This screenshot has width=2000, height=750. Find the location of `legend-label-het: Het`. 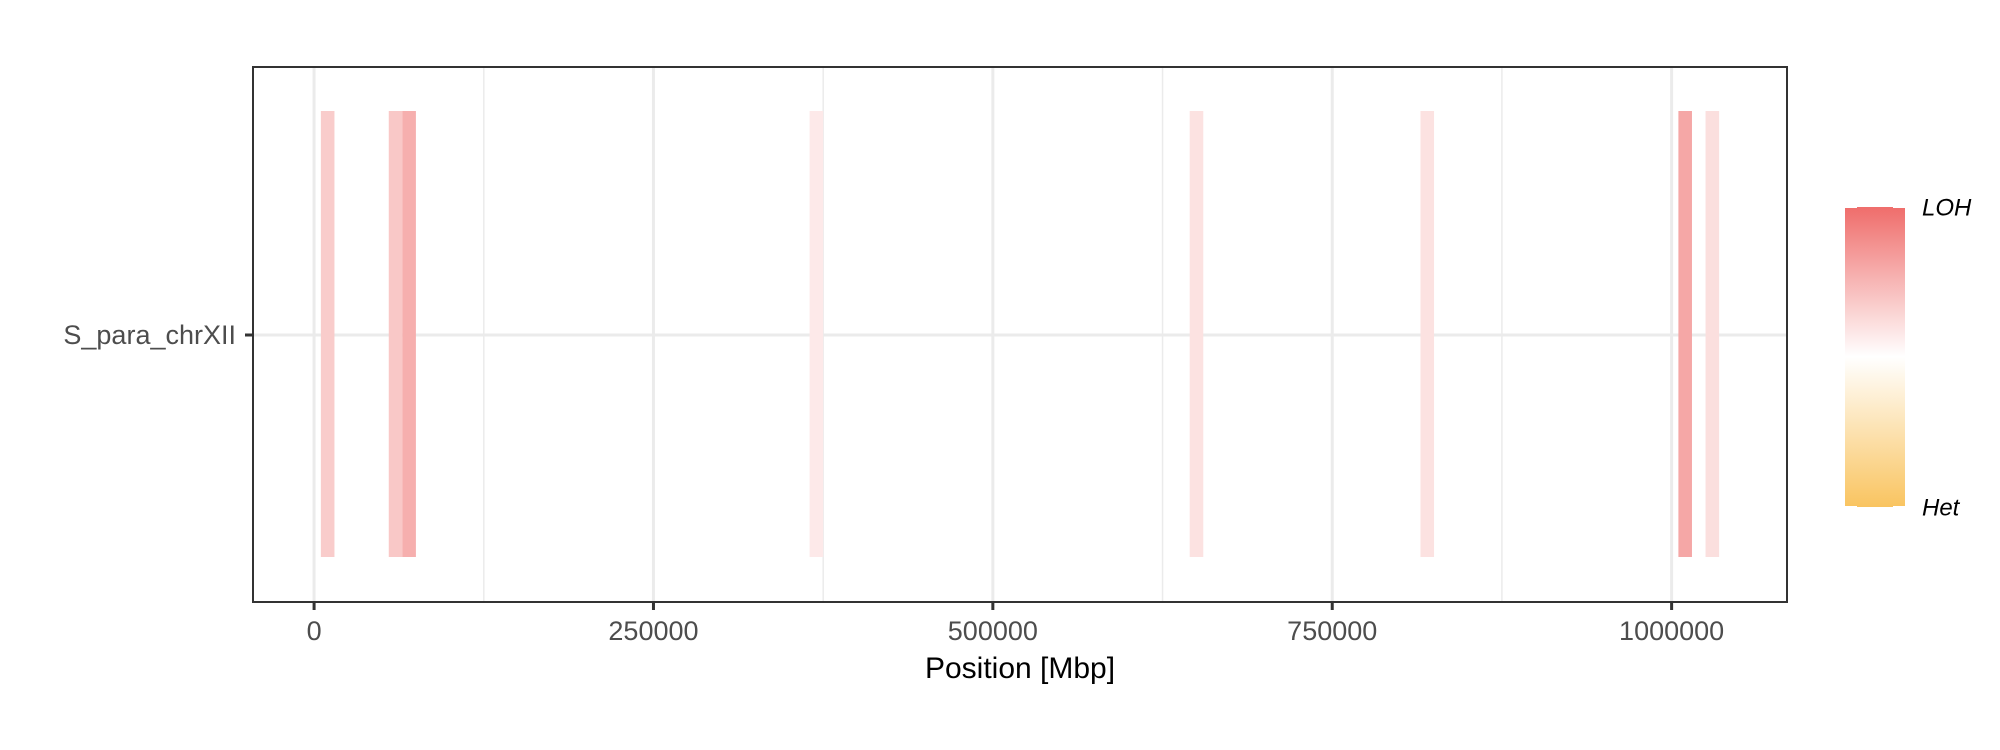

legend-label-het: Het is located at coordinates (1941, 508).